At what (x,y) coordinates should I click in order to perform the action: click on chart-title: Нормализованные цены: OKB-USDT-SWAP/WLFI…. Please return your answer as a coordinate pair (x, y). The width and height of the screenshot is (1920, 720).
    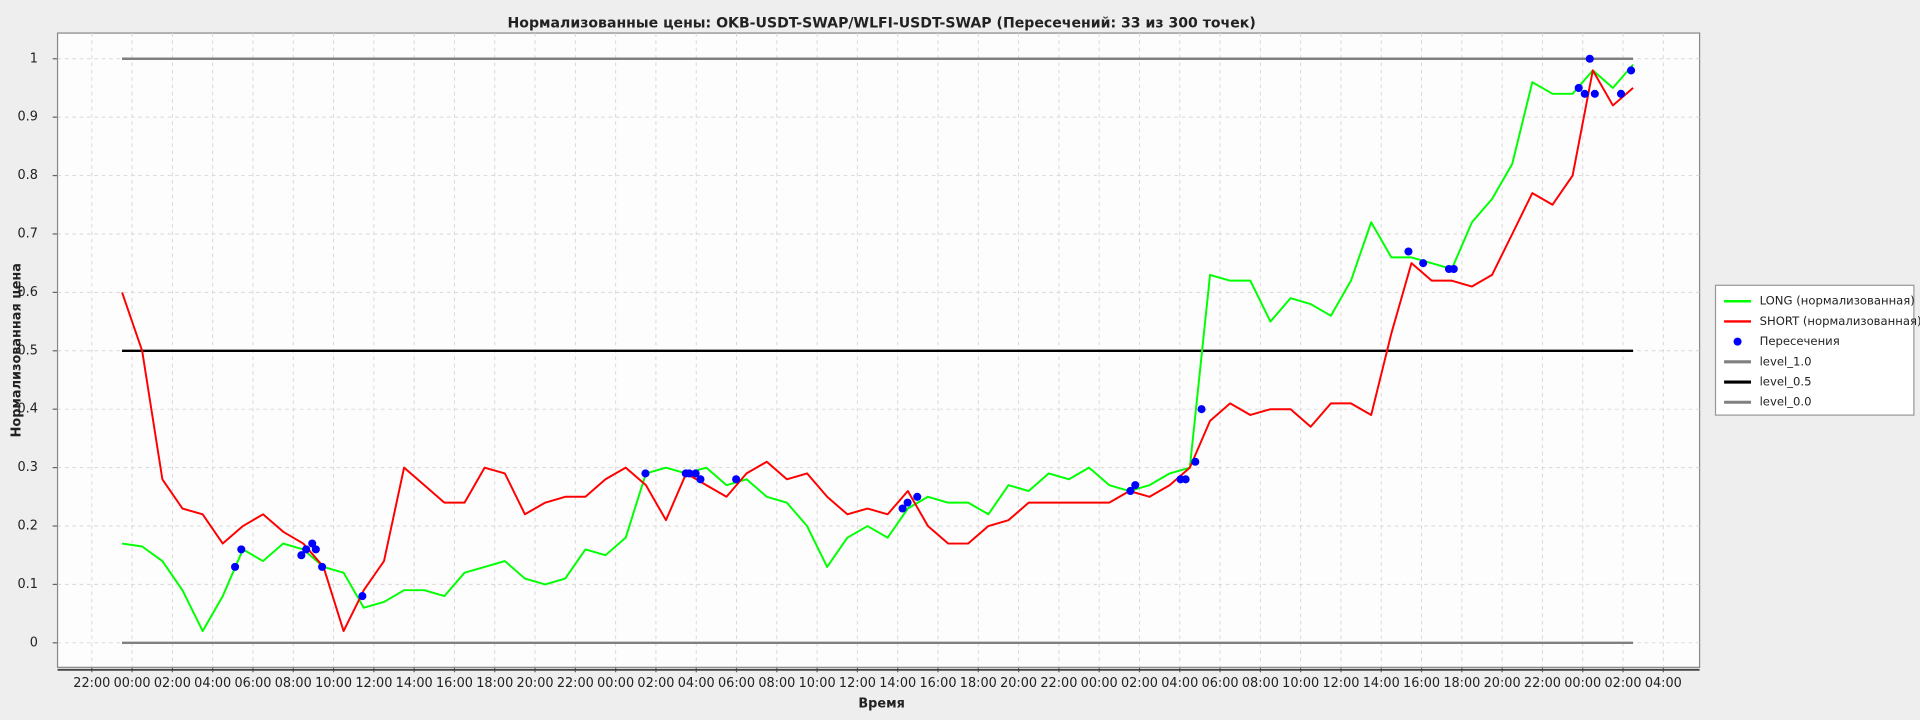
    Looking at the image, I should click on (881, 23).